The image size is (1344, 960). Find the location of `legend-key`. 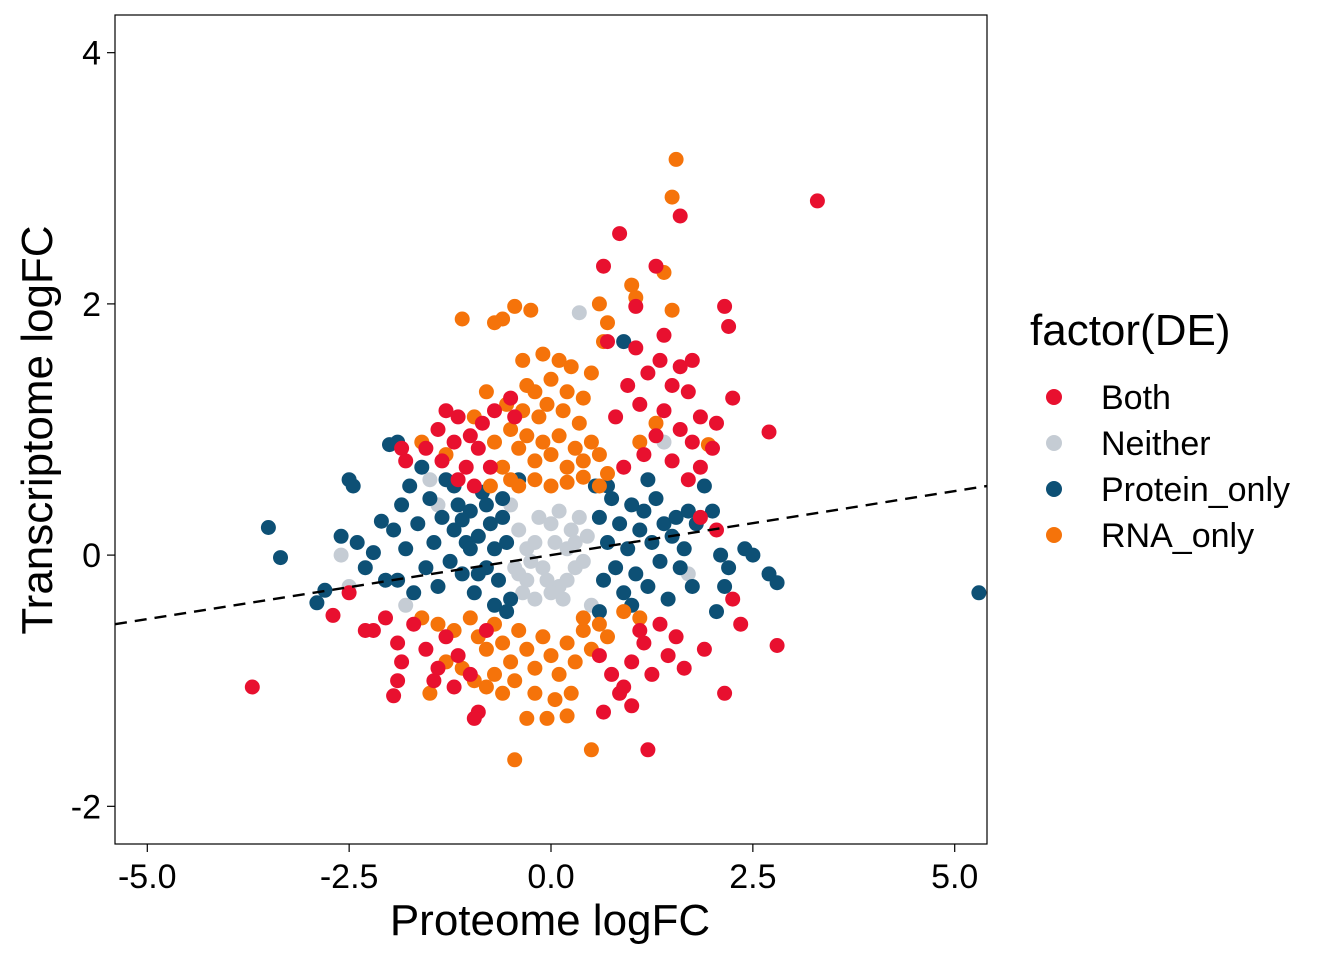

legend-key is located at coordinates (1054, 397).